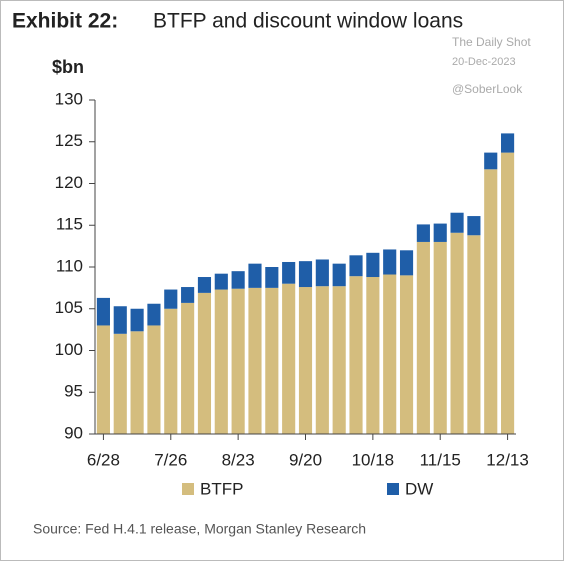 Image resolution: width=564 pixels, height=561 pixels. Describe the element at coordinates (68, 67) in the screenshot. I see `y-axis-label: $bn` at that location.